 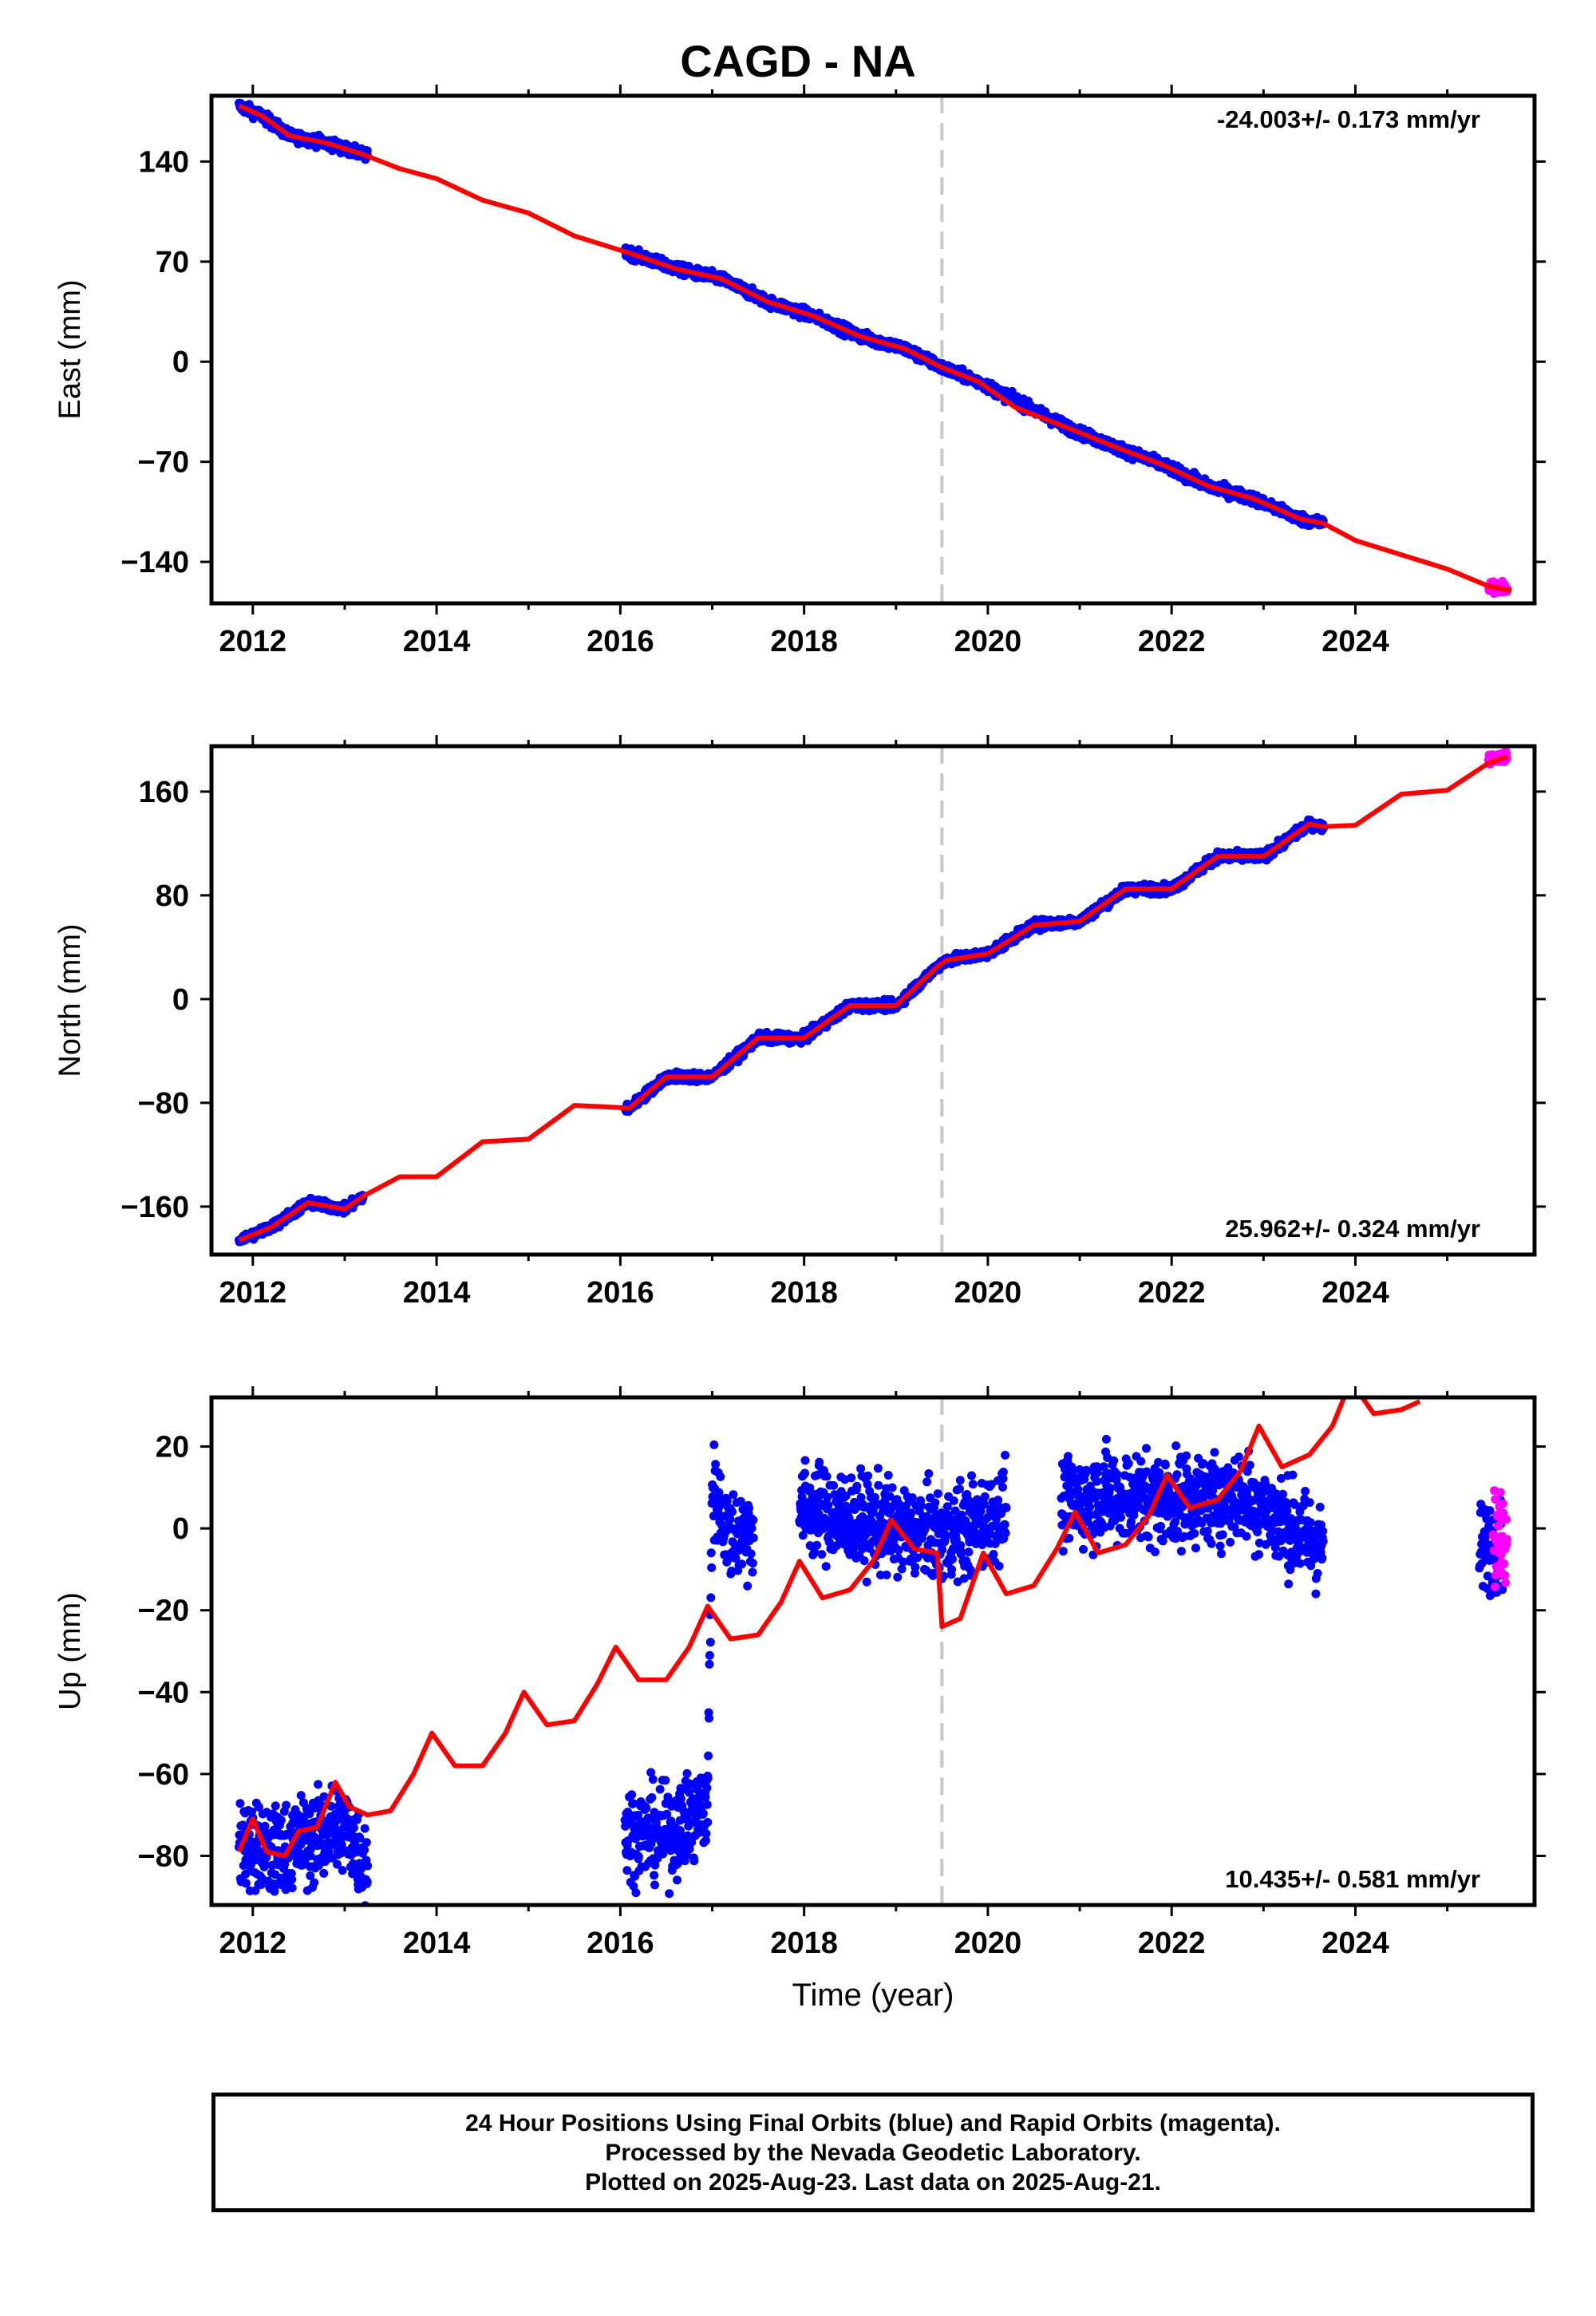 What do you see at coordinates (1352, 1229) in the screenshot?
I see `north-rate-label: 25.962+/- 0.324 mm/yr` at bounding box center [1352, 1229].